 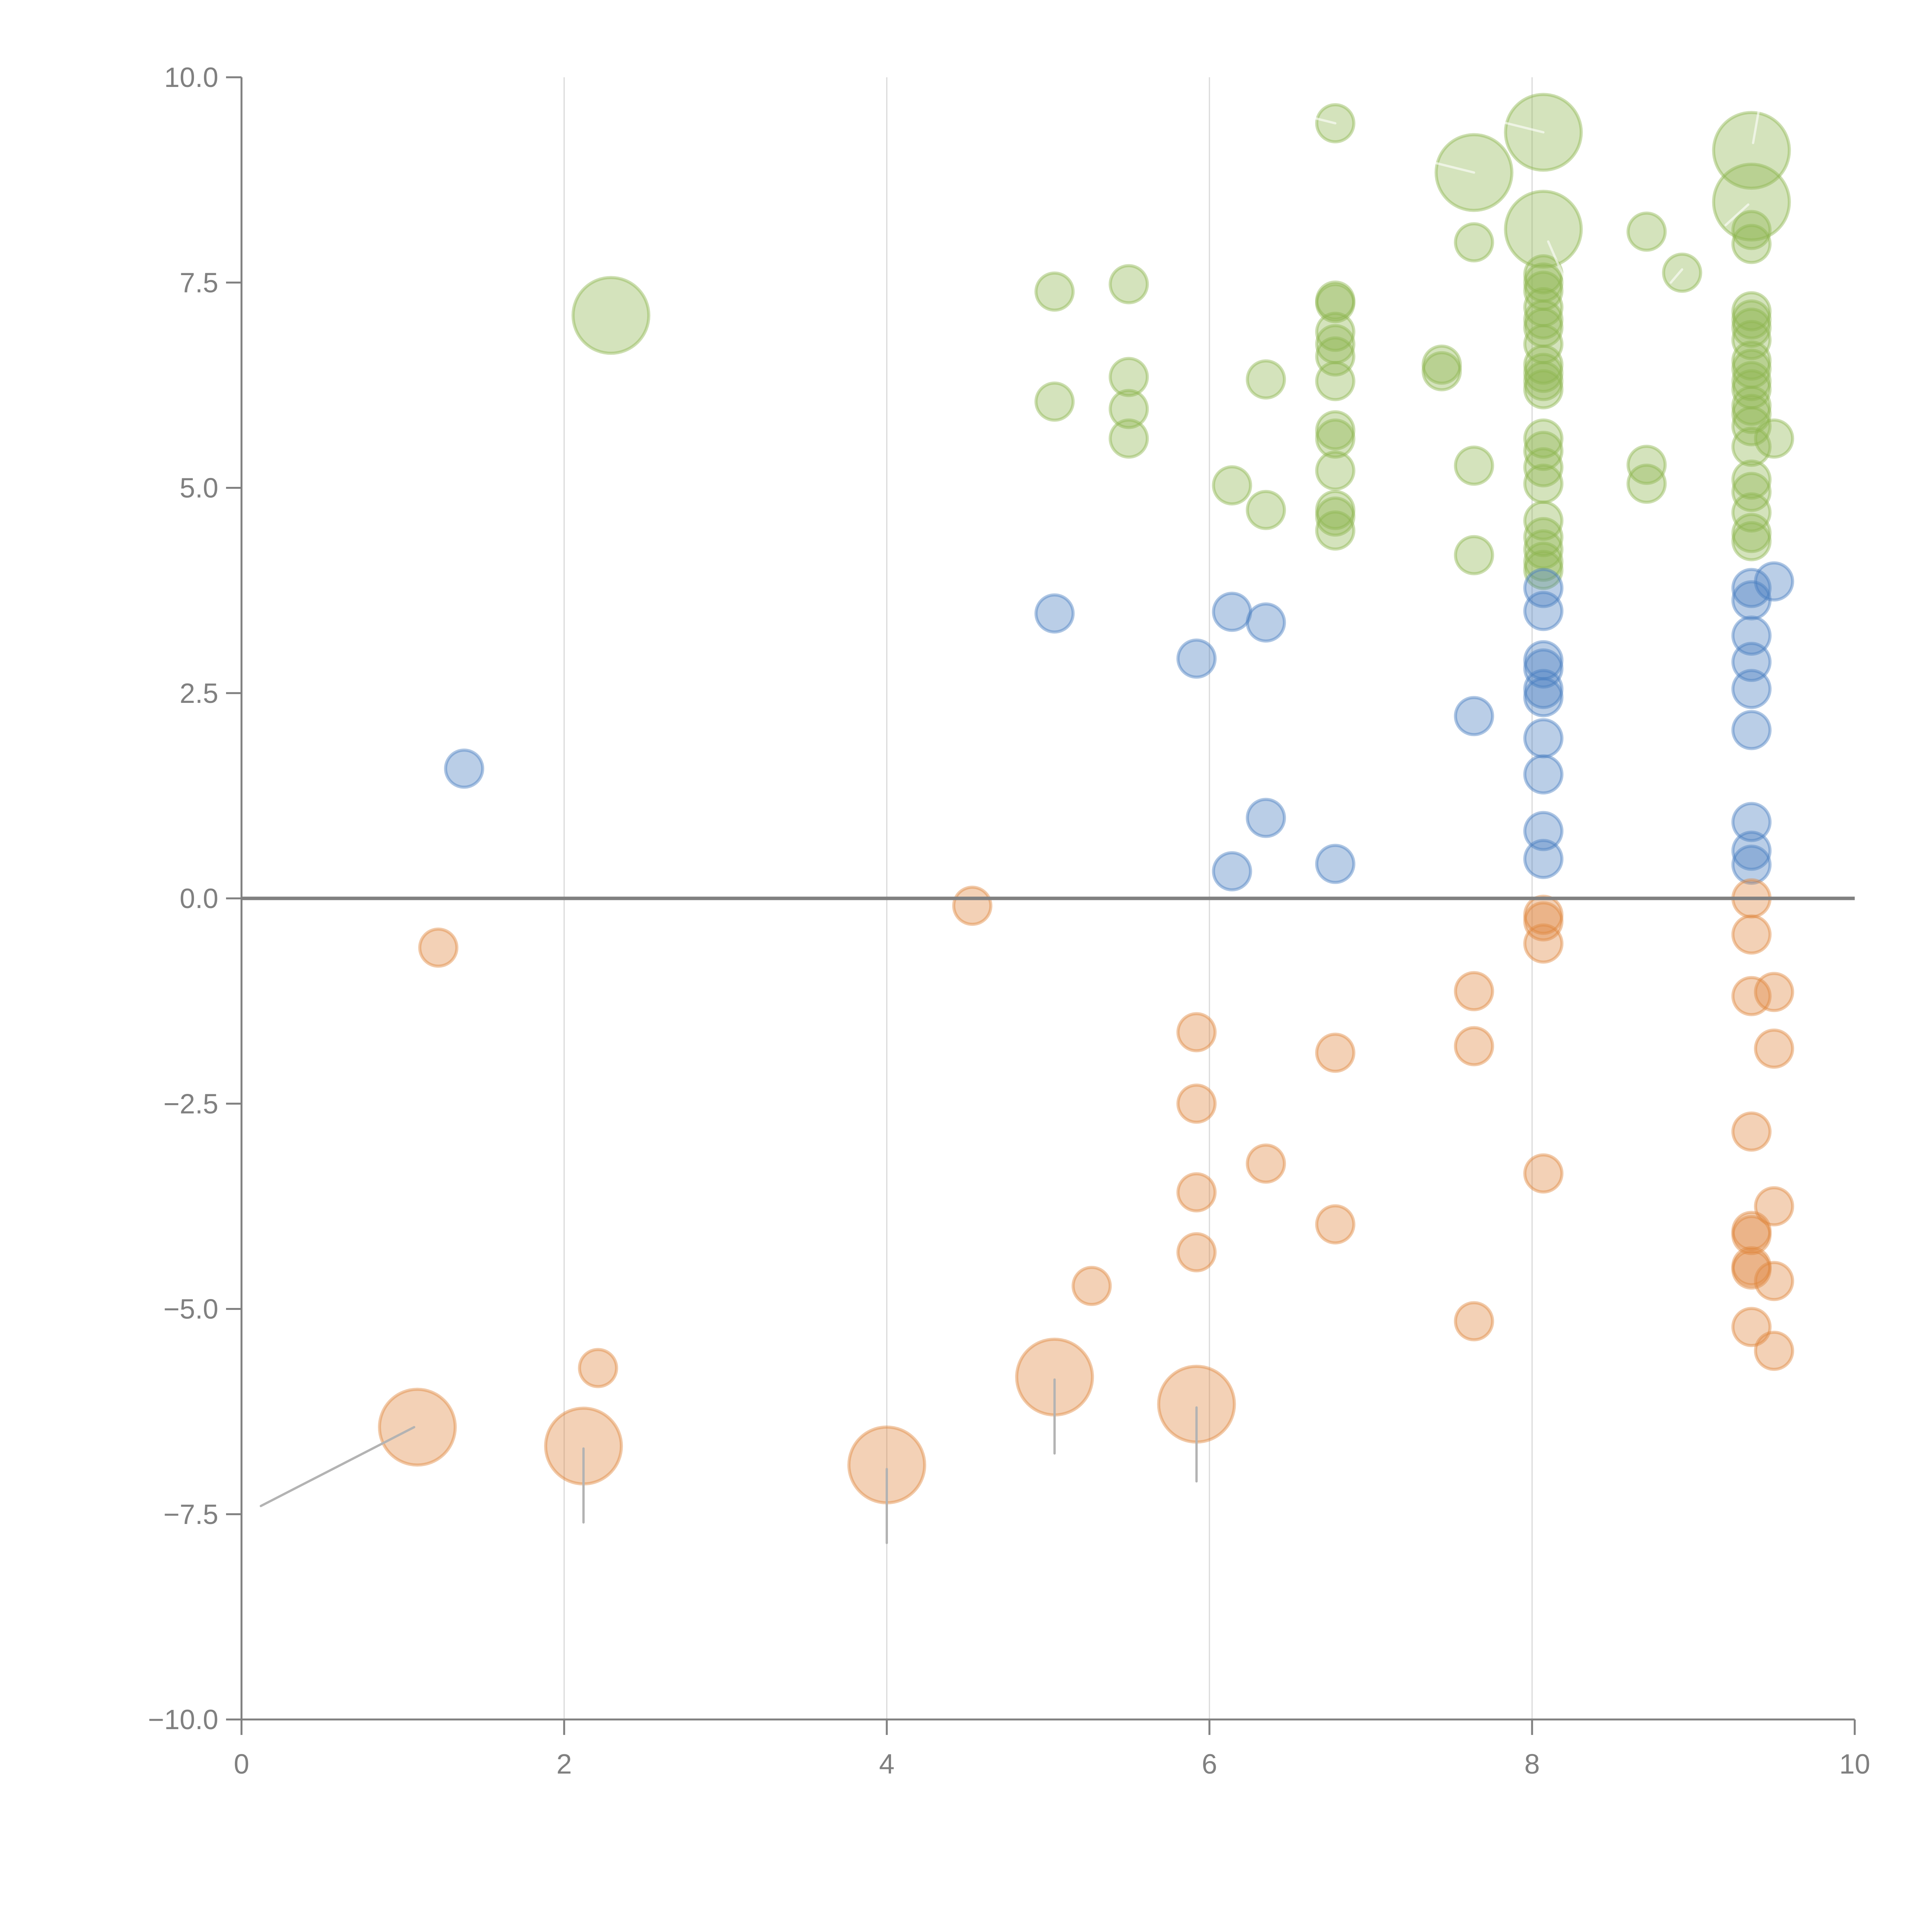 I want to click on x-tick-label: 10, so click(x=1855, y=1765).